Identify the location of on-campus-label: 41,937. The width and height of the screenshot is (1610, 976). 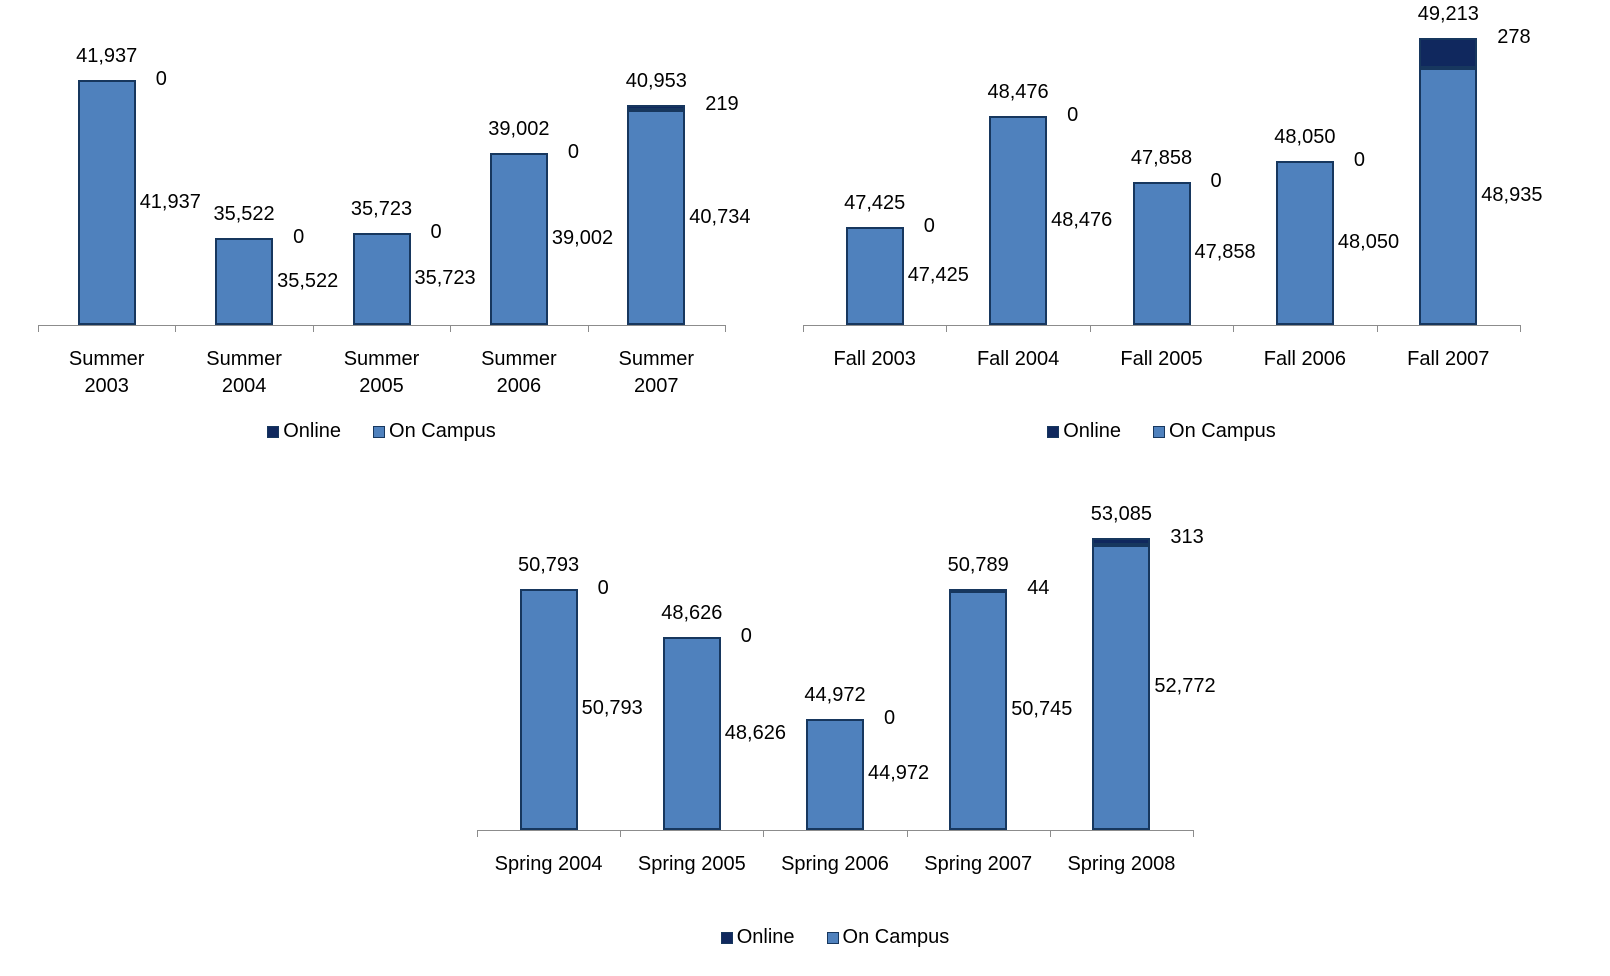
(170, 201).